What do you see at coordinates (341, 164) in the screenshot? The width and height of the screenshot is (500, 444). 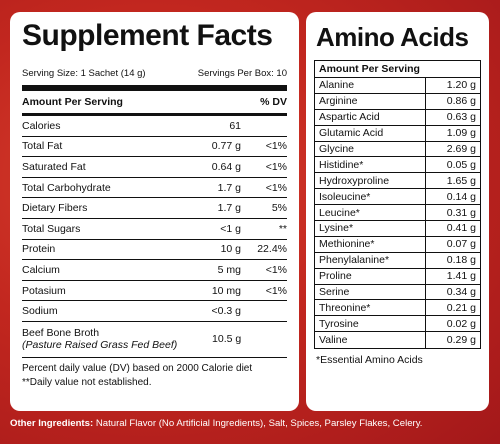 I see `amino-name: Histidine*` at bounding box center [341, 164].